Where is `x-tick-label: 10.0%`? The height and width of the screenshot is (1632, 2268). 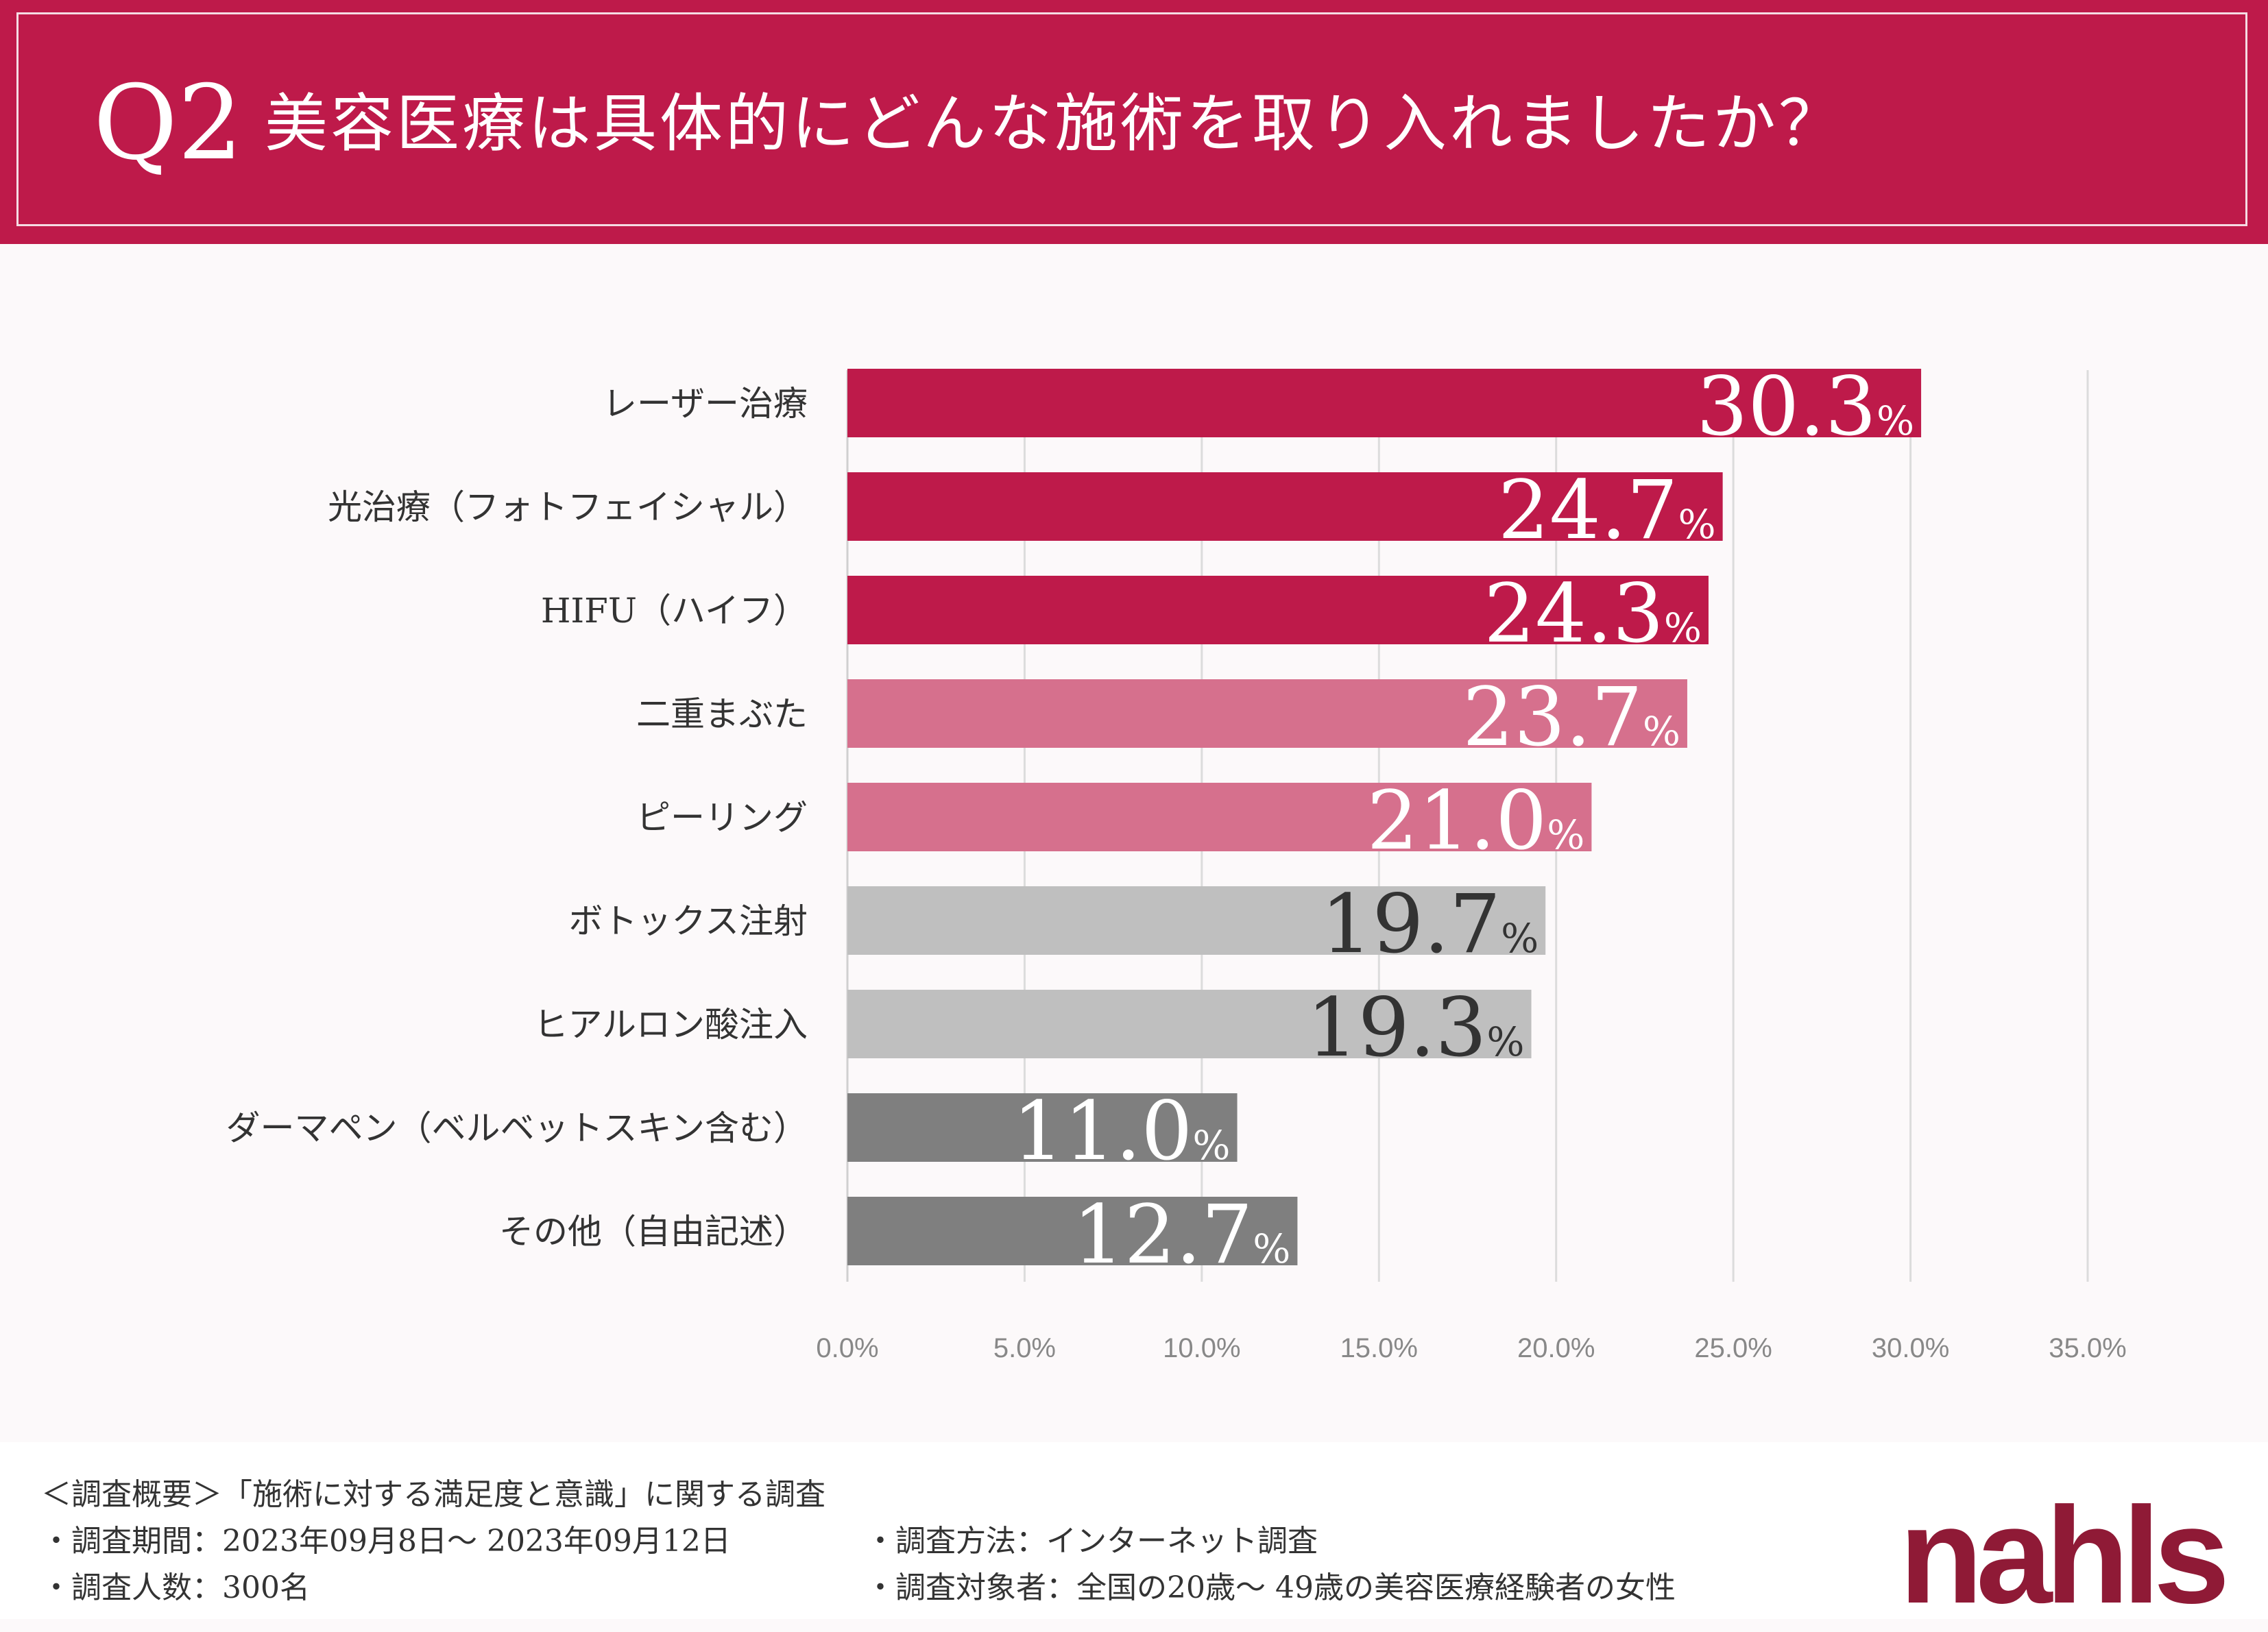 x-tick-label: 10.0% is located at coordinates (1201, 1348).